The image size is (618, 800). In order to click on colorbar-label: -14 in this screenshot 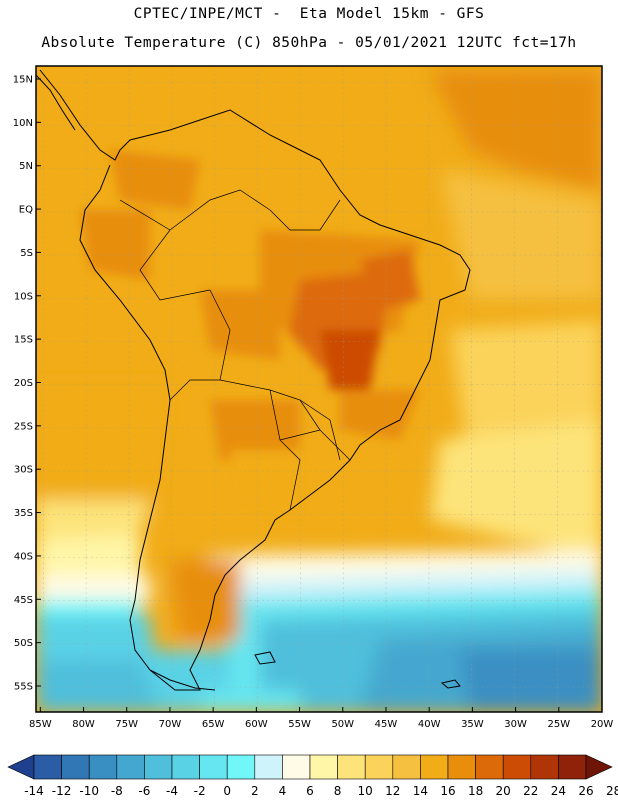, I will do `click(34, 791)`.